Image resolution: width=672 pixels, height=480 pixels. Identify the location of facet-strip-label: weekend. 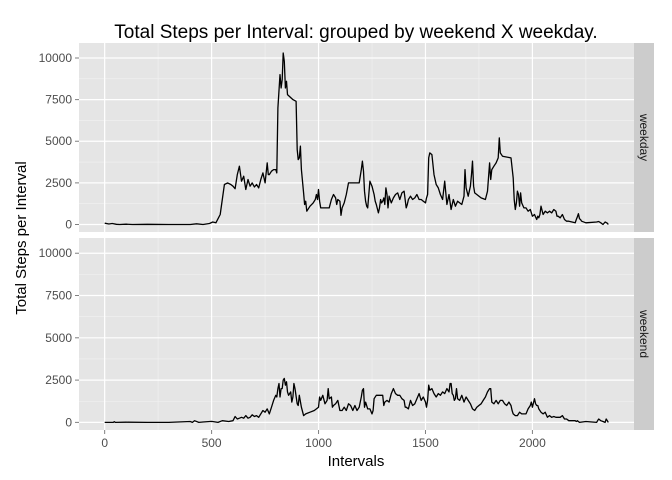
(644, 333).